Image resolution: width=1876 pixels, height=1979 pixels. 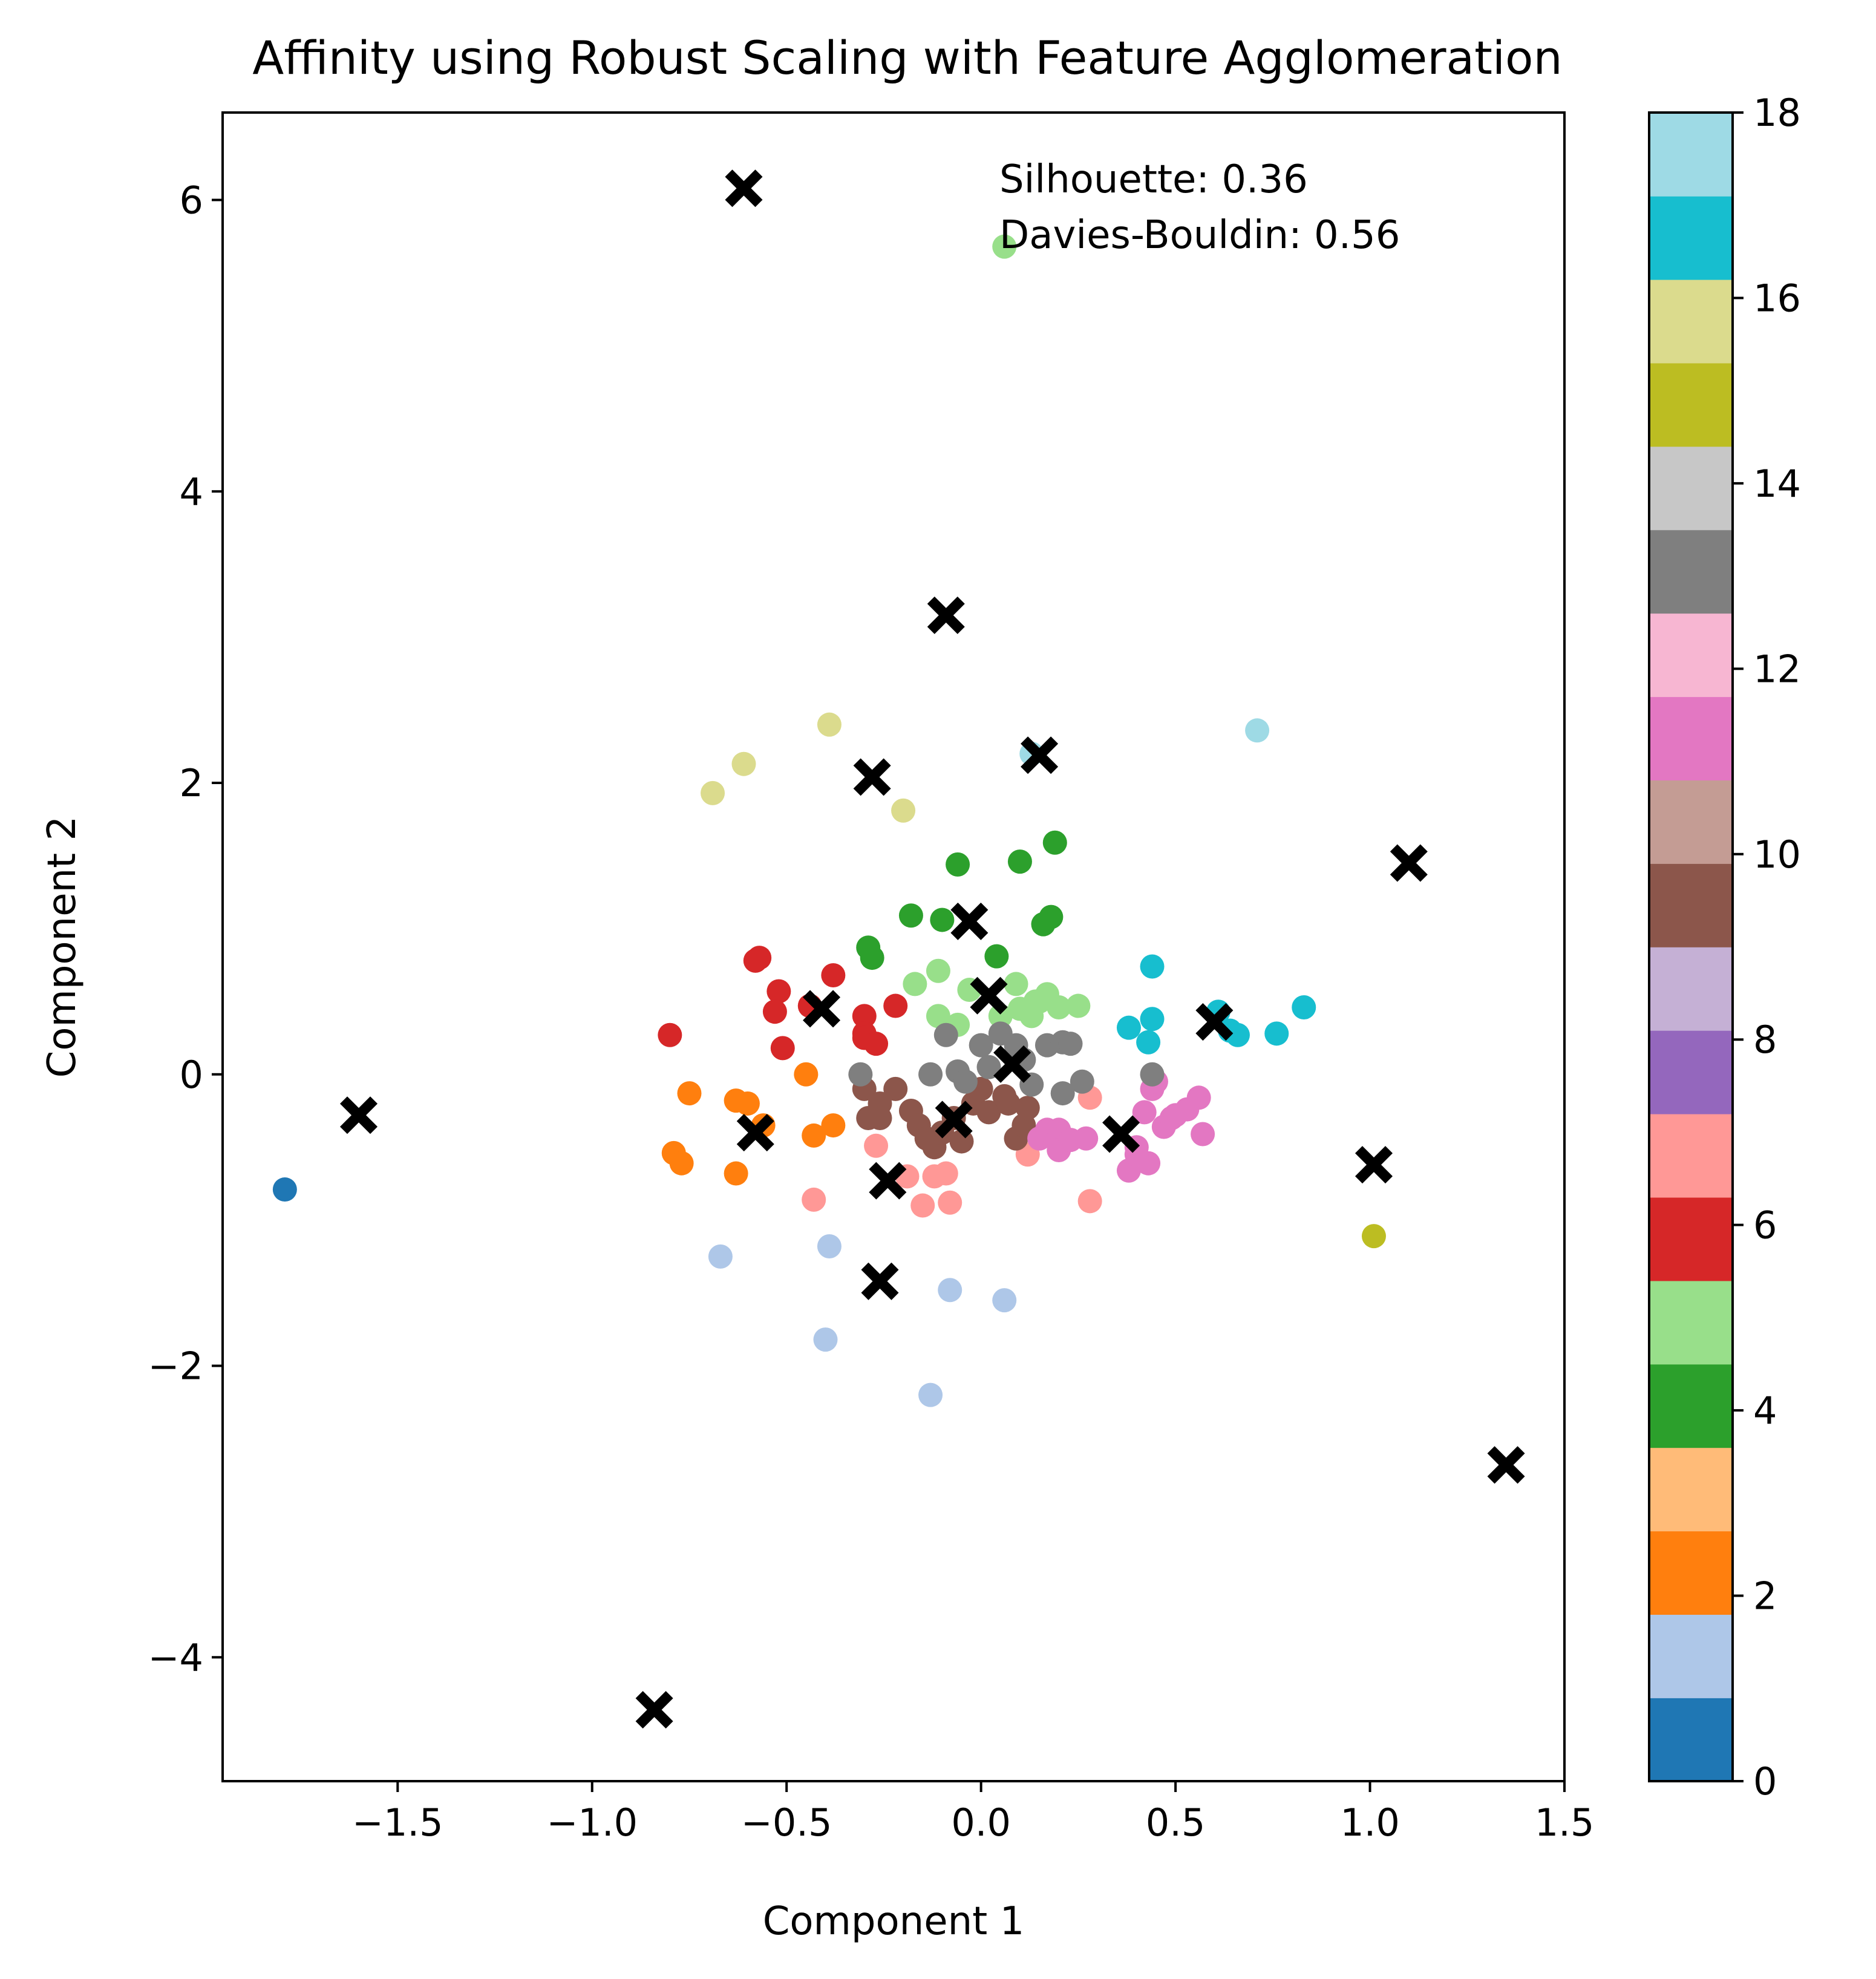 What do you see at coordinates (192, 201) in the screenshot?
I see `y-tick-label: 6` at bounding box center [192, 201].